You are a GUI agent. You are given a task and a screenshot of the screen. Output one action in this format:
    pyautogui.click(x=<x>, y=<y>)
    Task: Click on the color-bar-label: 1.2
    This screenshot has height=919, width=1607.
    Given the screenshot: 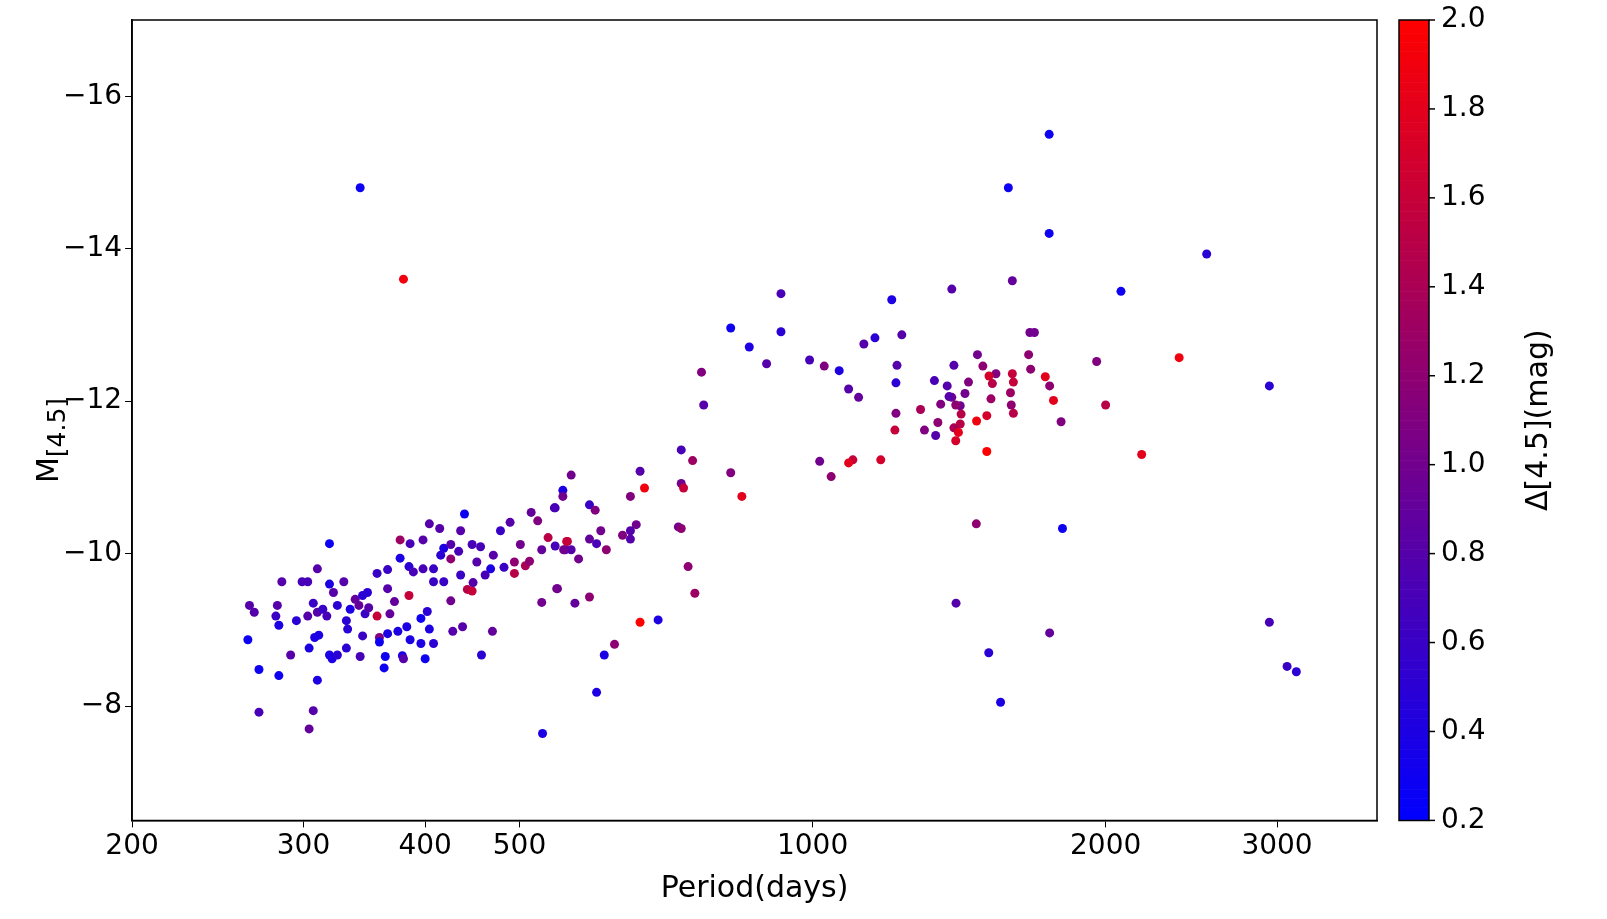 What is the action you would take?
    pyautogui.click(x=1463, y=374)
    